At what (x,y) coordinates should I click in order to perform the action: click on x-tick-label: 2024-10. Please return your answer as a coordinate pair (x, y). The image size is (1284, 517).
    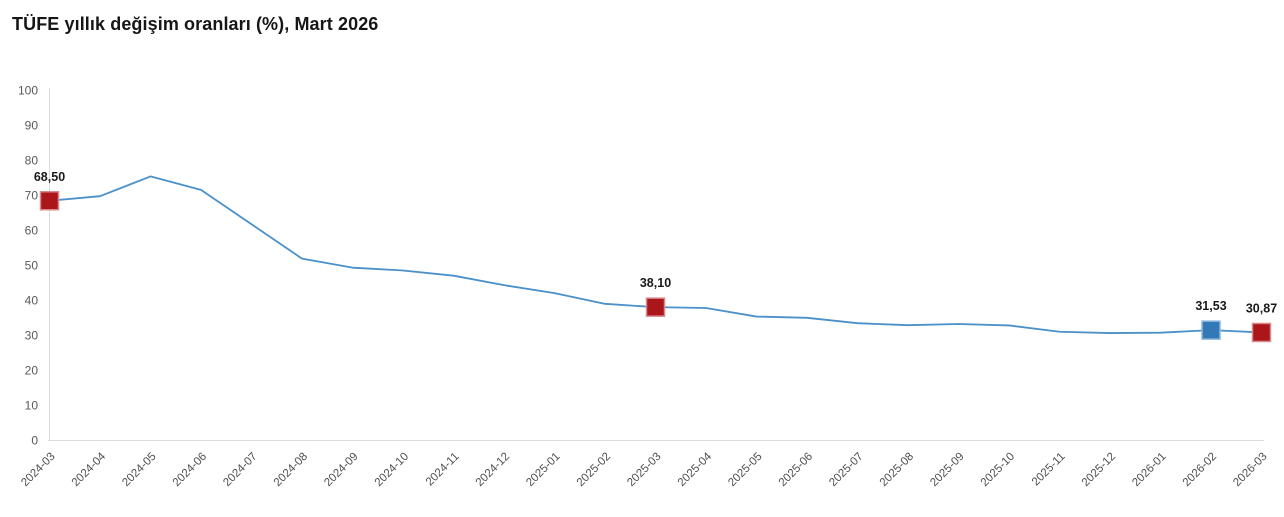
    Looking at the image, I should click on (392, 470).